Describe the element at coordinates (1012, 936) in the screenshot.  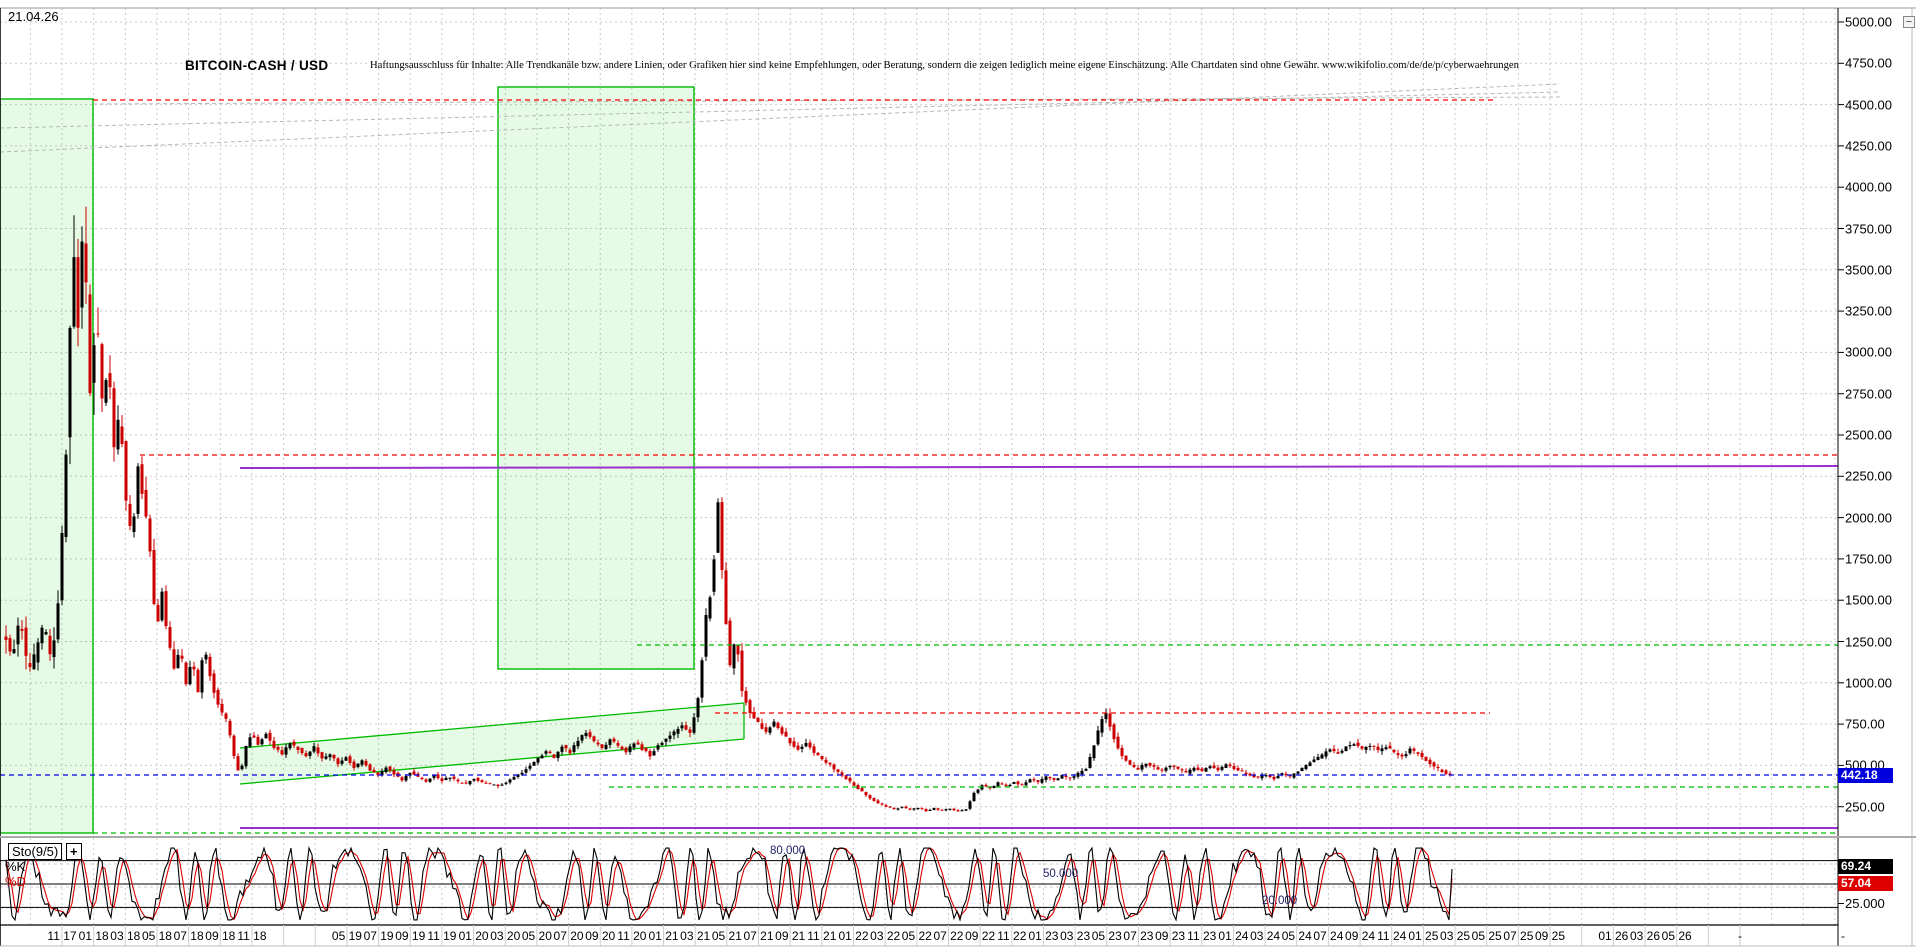
I see `time-axis-label: 11 22` at that location.